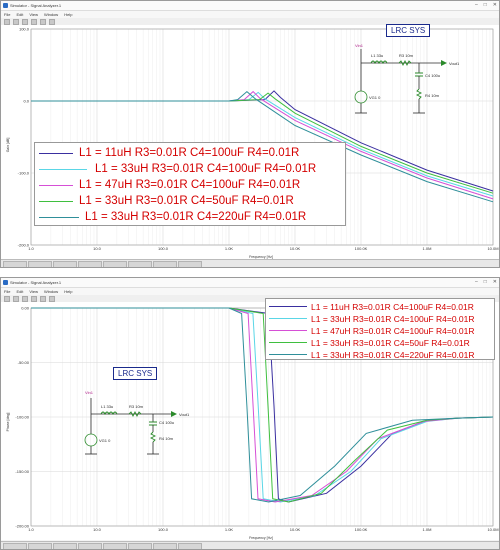 The width and height of the screenshot is (500, 550). I want to click on y-tick-label: 0.00, so click(25, 308).